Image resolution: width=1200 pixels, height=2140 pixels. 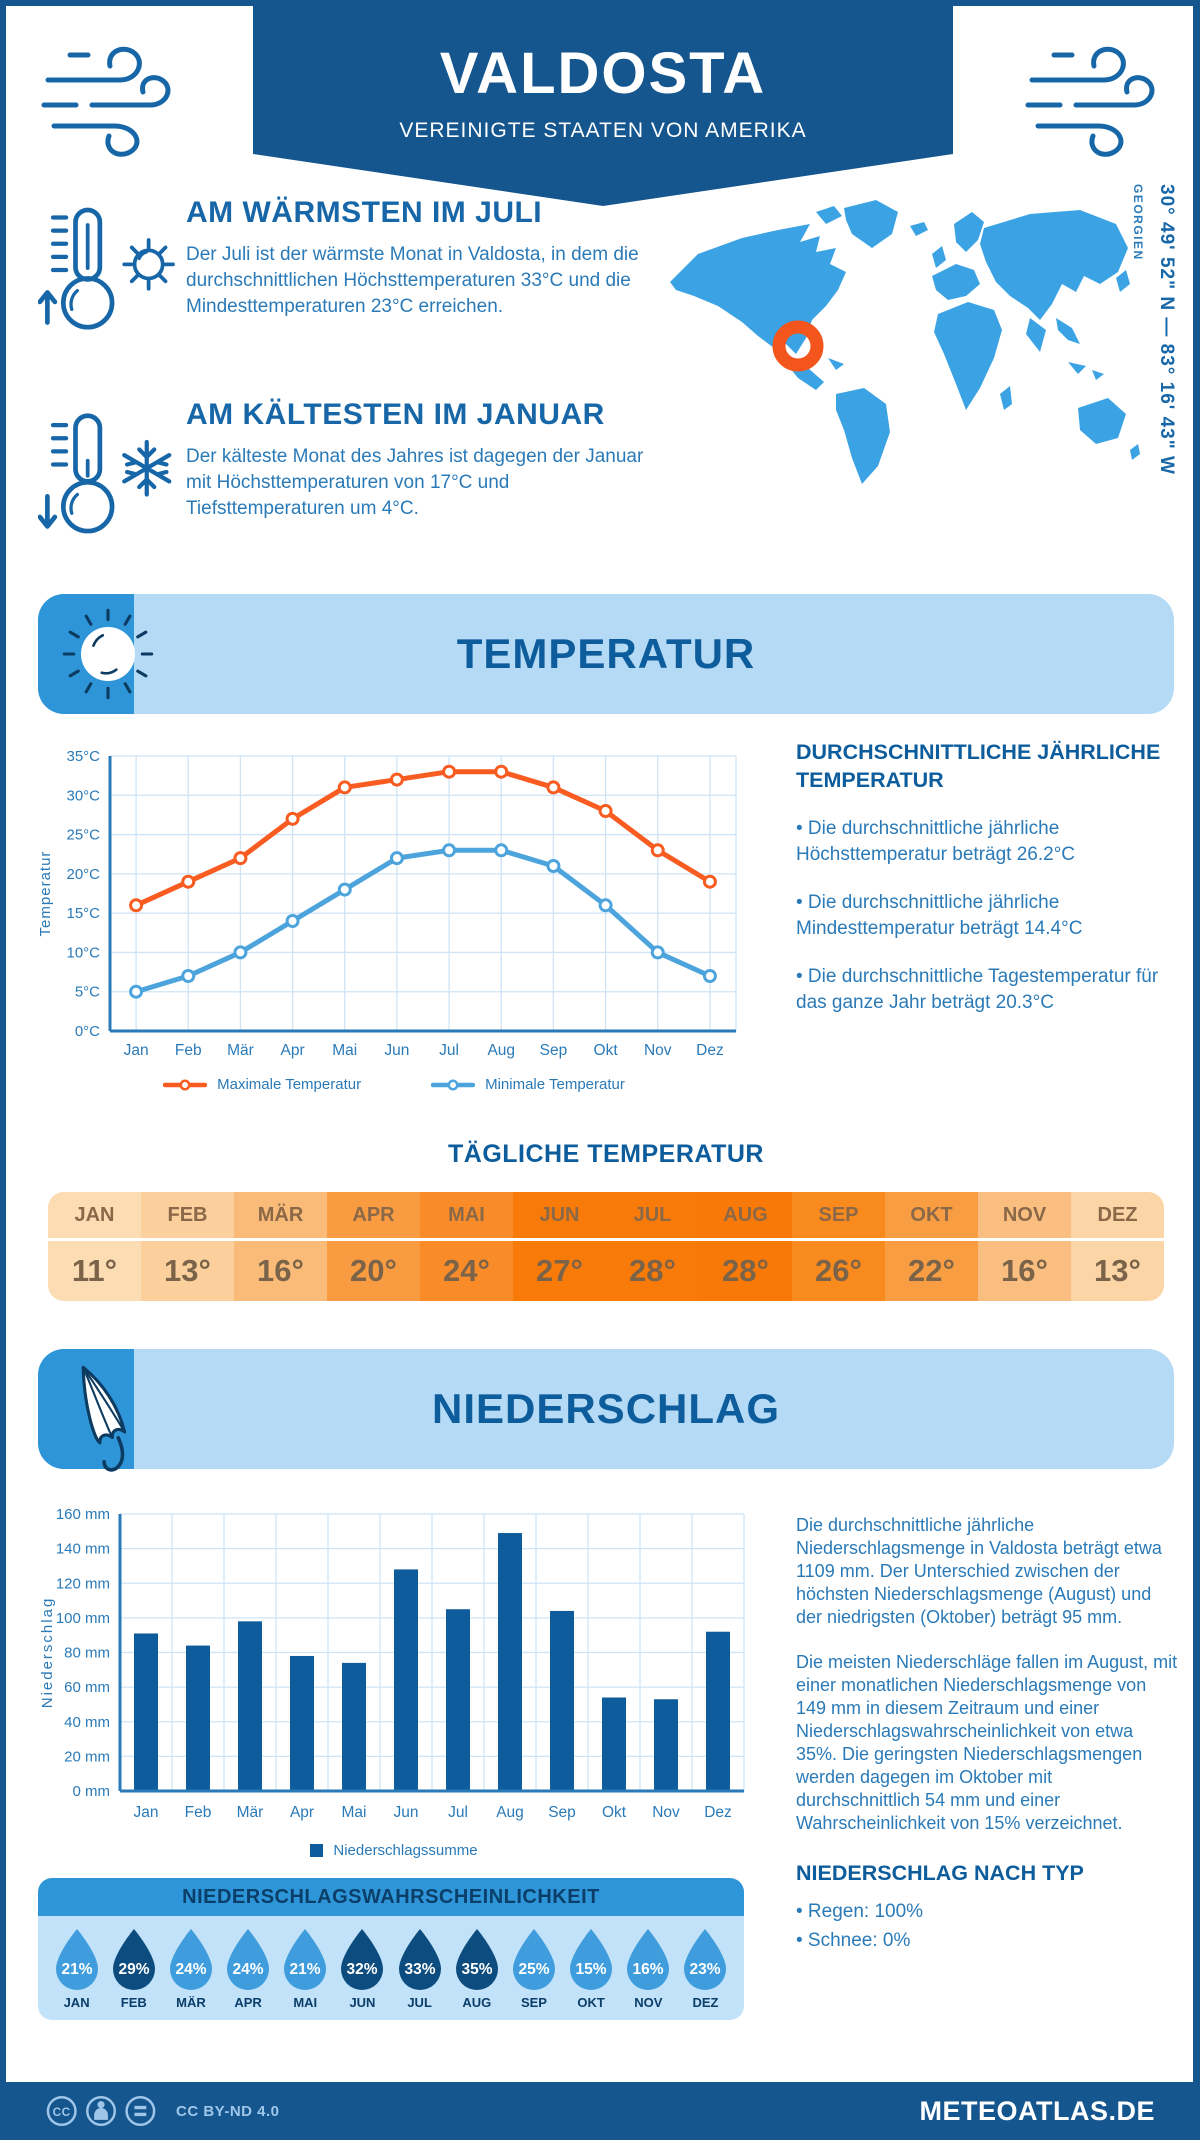 I want to click on daily-temp-cell: JAN 11°, so click(x=94, y=1246).